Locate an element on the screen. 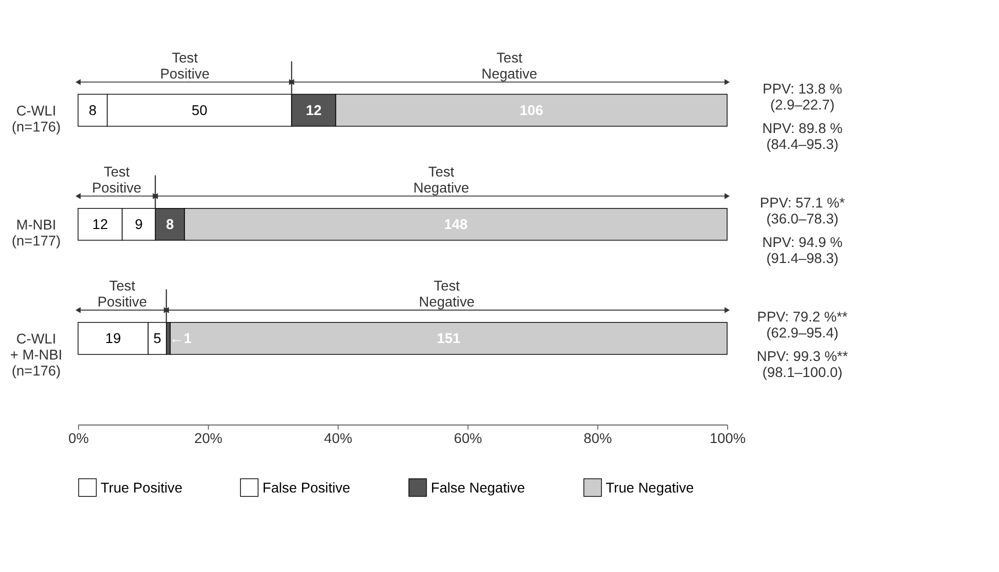 This screenshot has width=999, height=572. legend-label: False Negative is located at coordinates (478, 487).